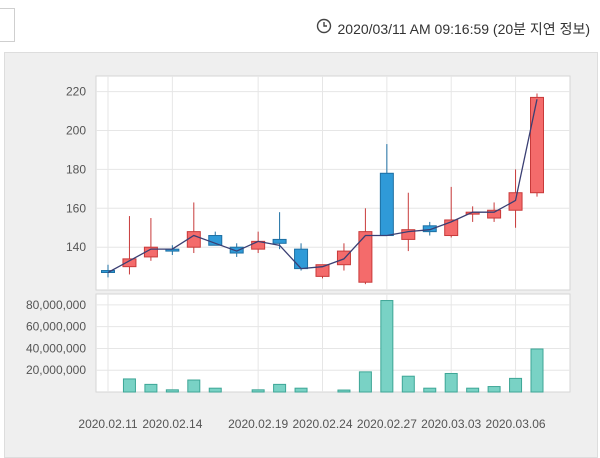 The image size is (600, 458). What do you see at coordinates (56, 305) in the screenshot?
I see `volume-tick-label: 80,000,000` at bounding box center [56, 305].